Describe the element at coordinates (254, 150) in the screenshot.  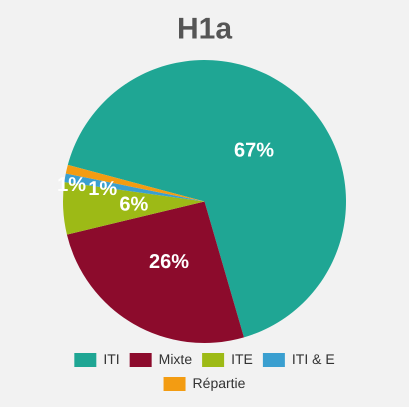
I see `data-label: 67%` at that location.